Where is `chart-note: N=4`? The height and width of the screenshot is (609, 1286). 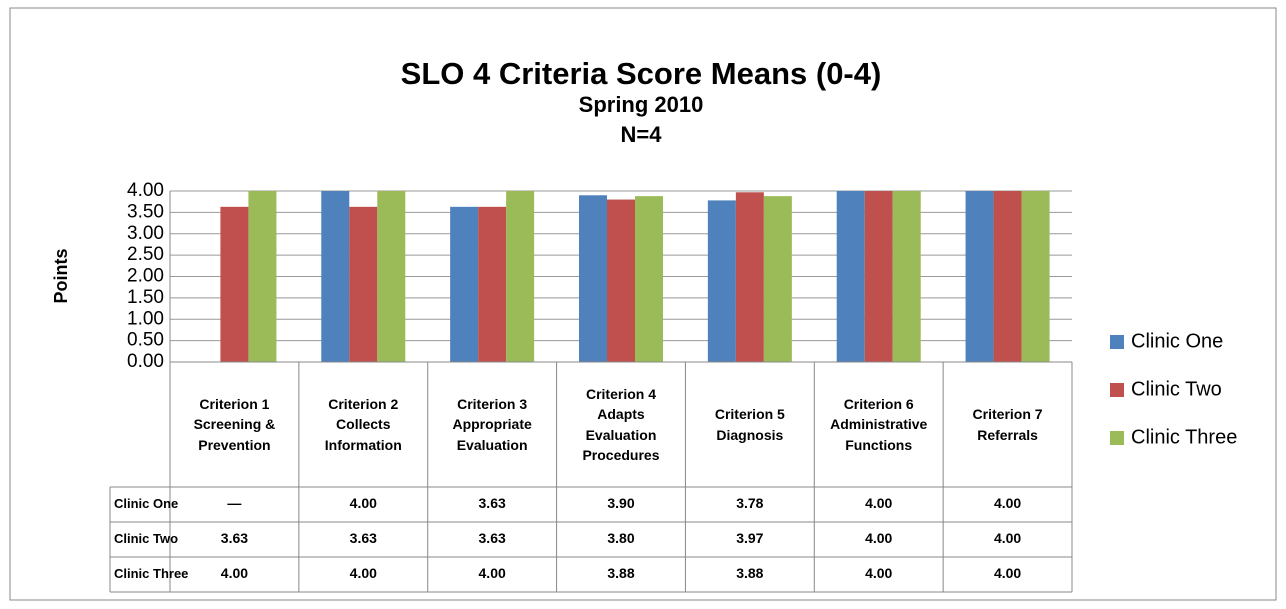
chart-note: N=4 is located at coordinates (642, 134).